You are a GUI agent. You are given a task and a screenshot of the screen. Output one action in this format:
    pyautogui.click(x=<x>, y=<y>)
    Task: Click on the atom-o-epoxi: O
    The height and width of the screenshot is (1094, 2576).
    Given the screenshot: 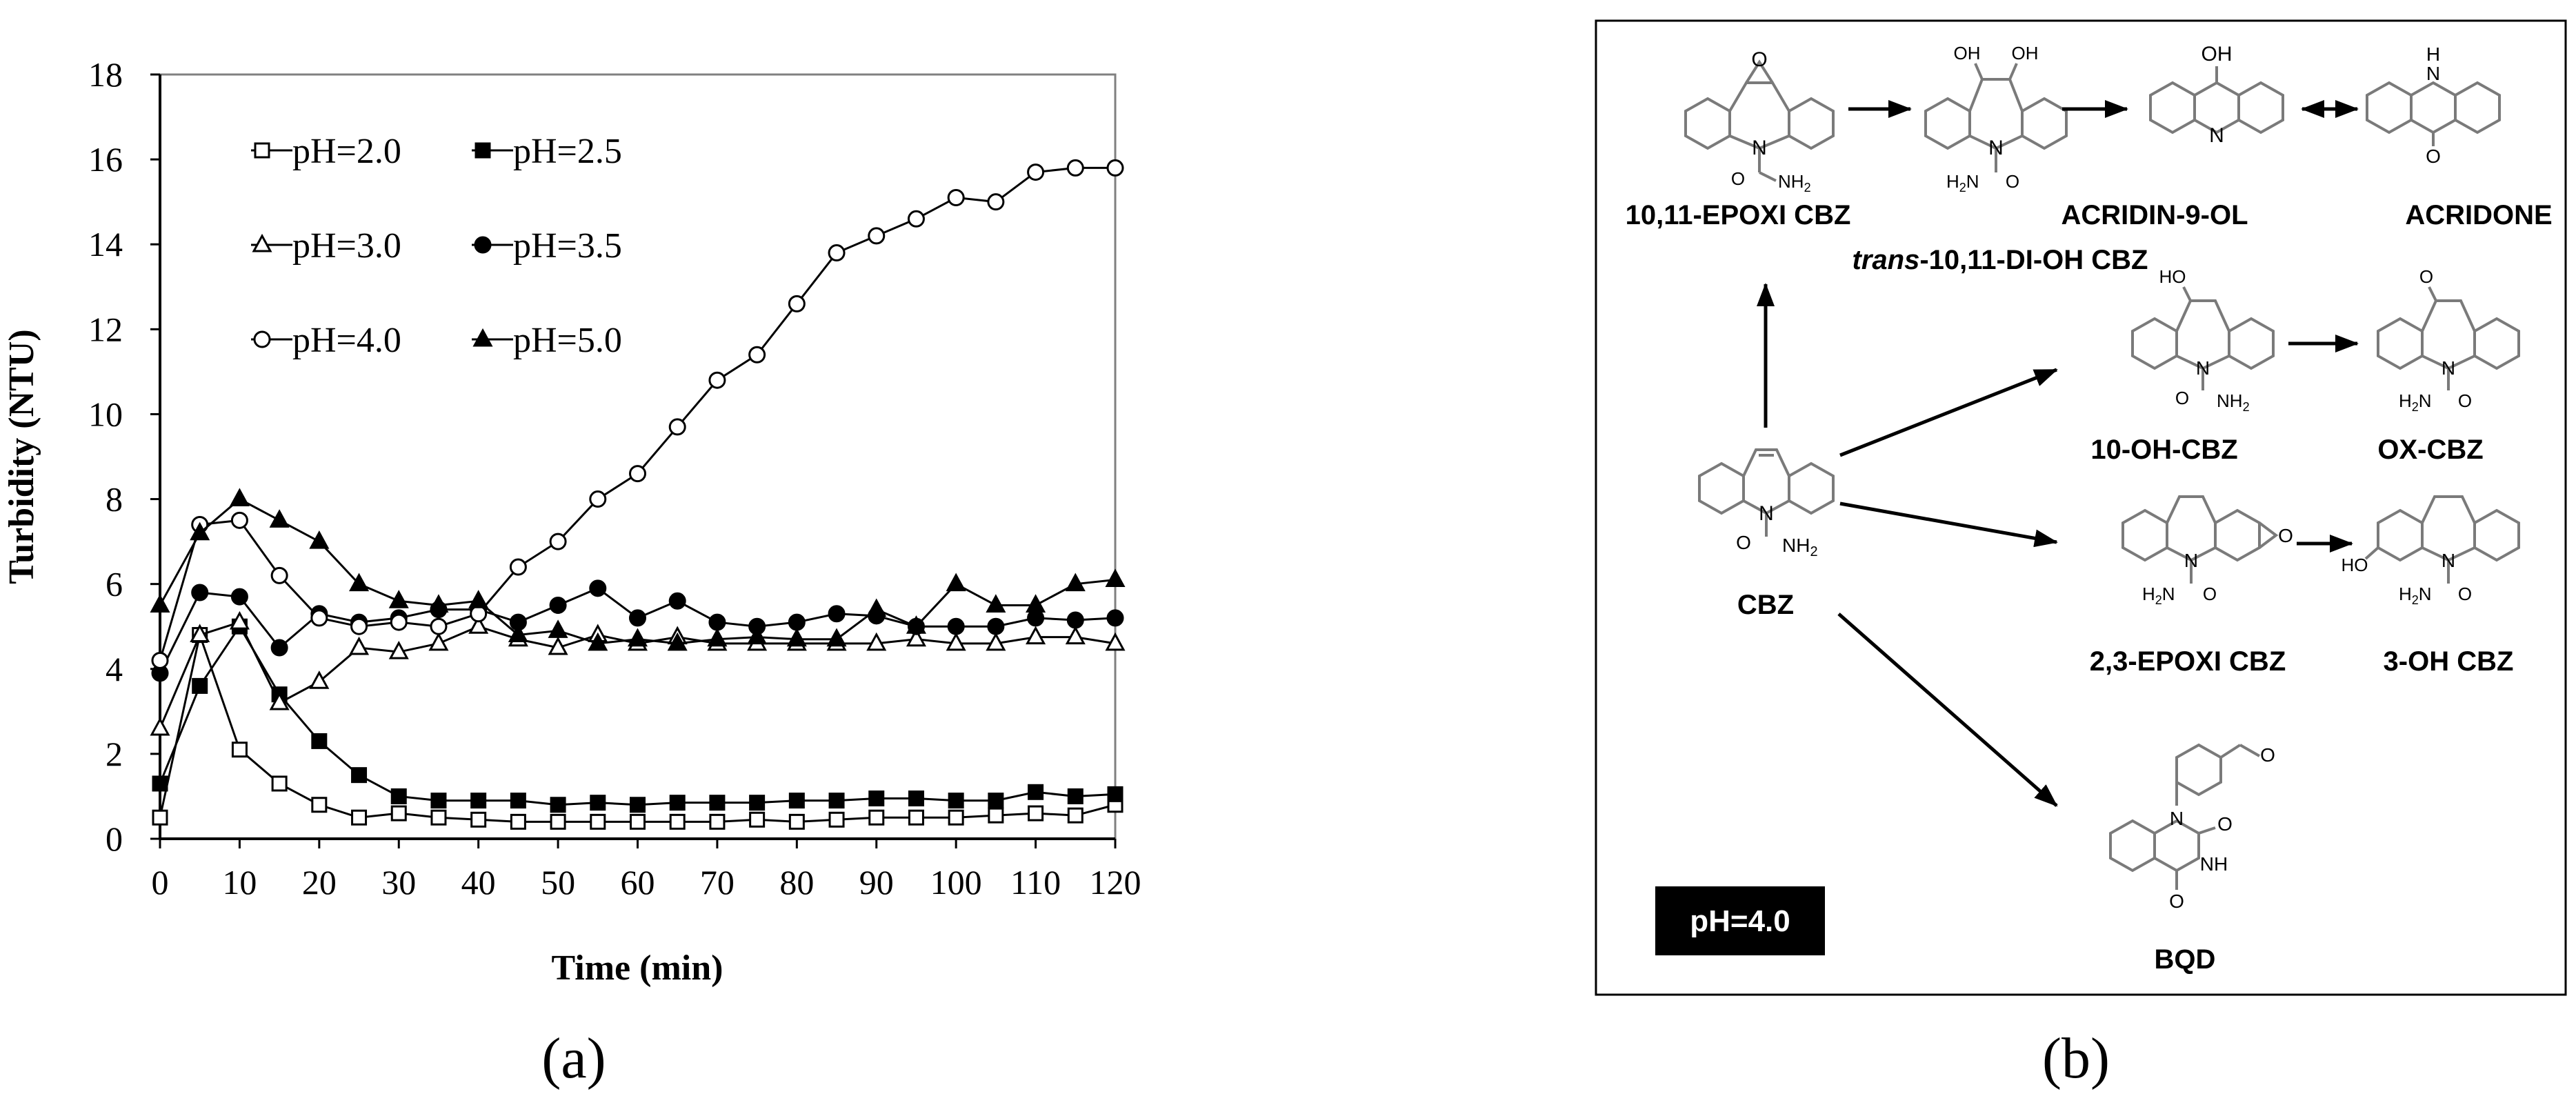 What is the action you would take?
    pyautogui.click(x=1759, y=59)
    